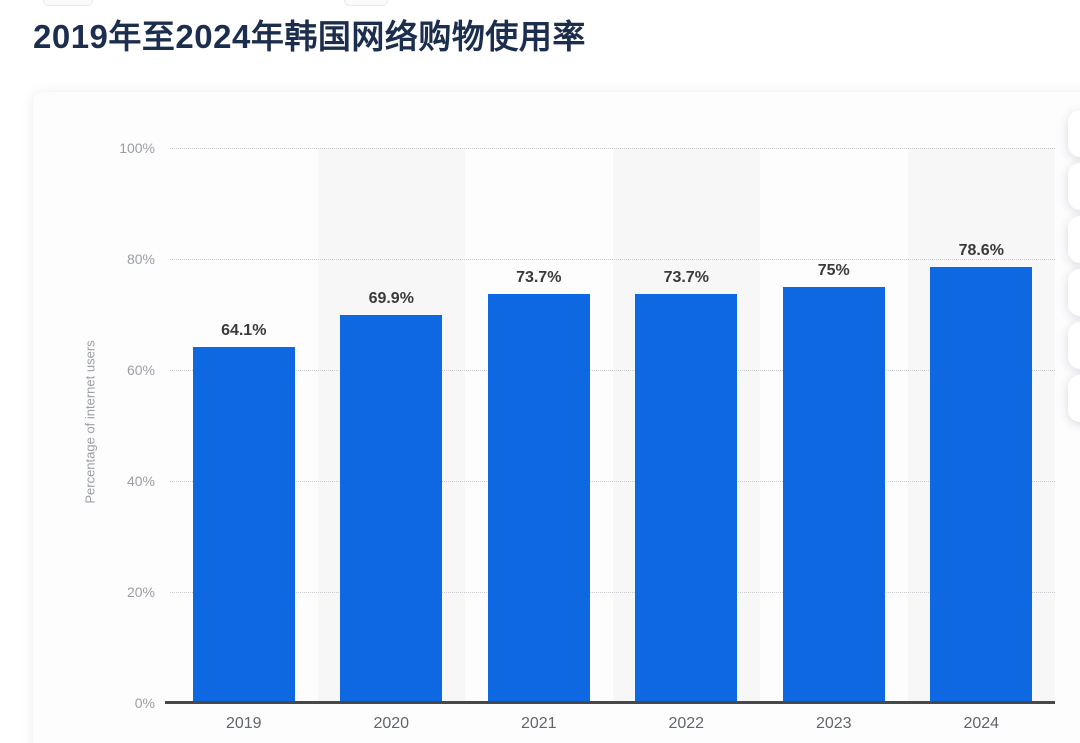 This screenshot has width=1080, height=743. What do you see at coordinates (981, 723) in the screenshot?
I see `x-tick-label-2024: 2024` at bounding box center [981, 723].